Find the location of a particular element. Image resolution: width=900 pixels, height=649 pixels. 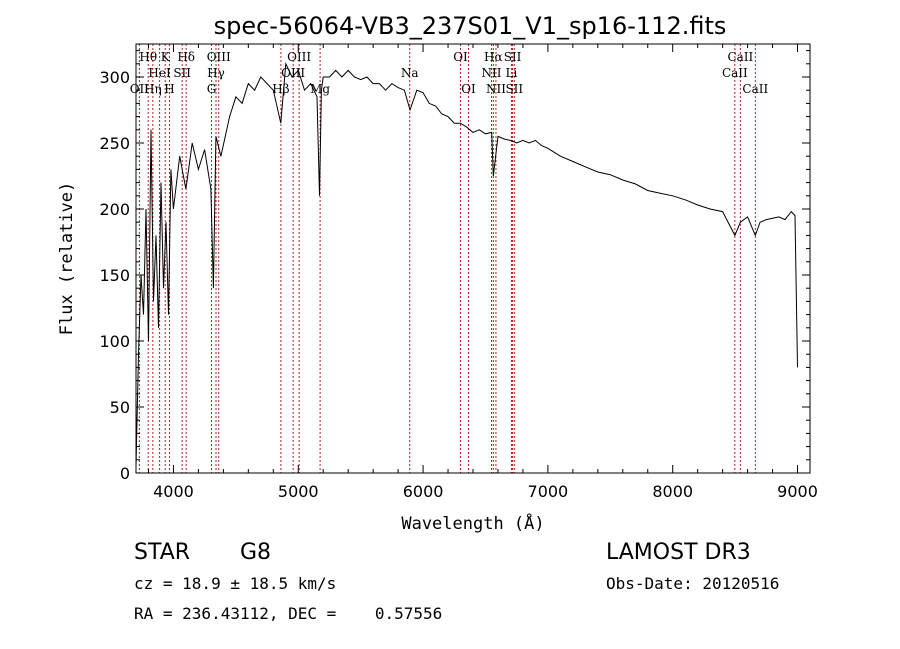

marker-label-14: Mg is located at coordinates (320, 89).